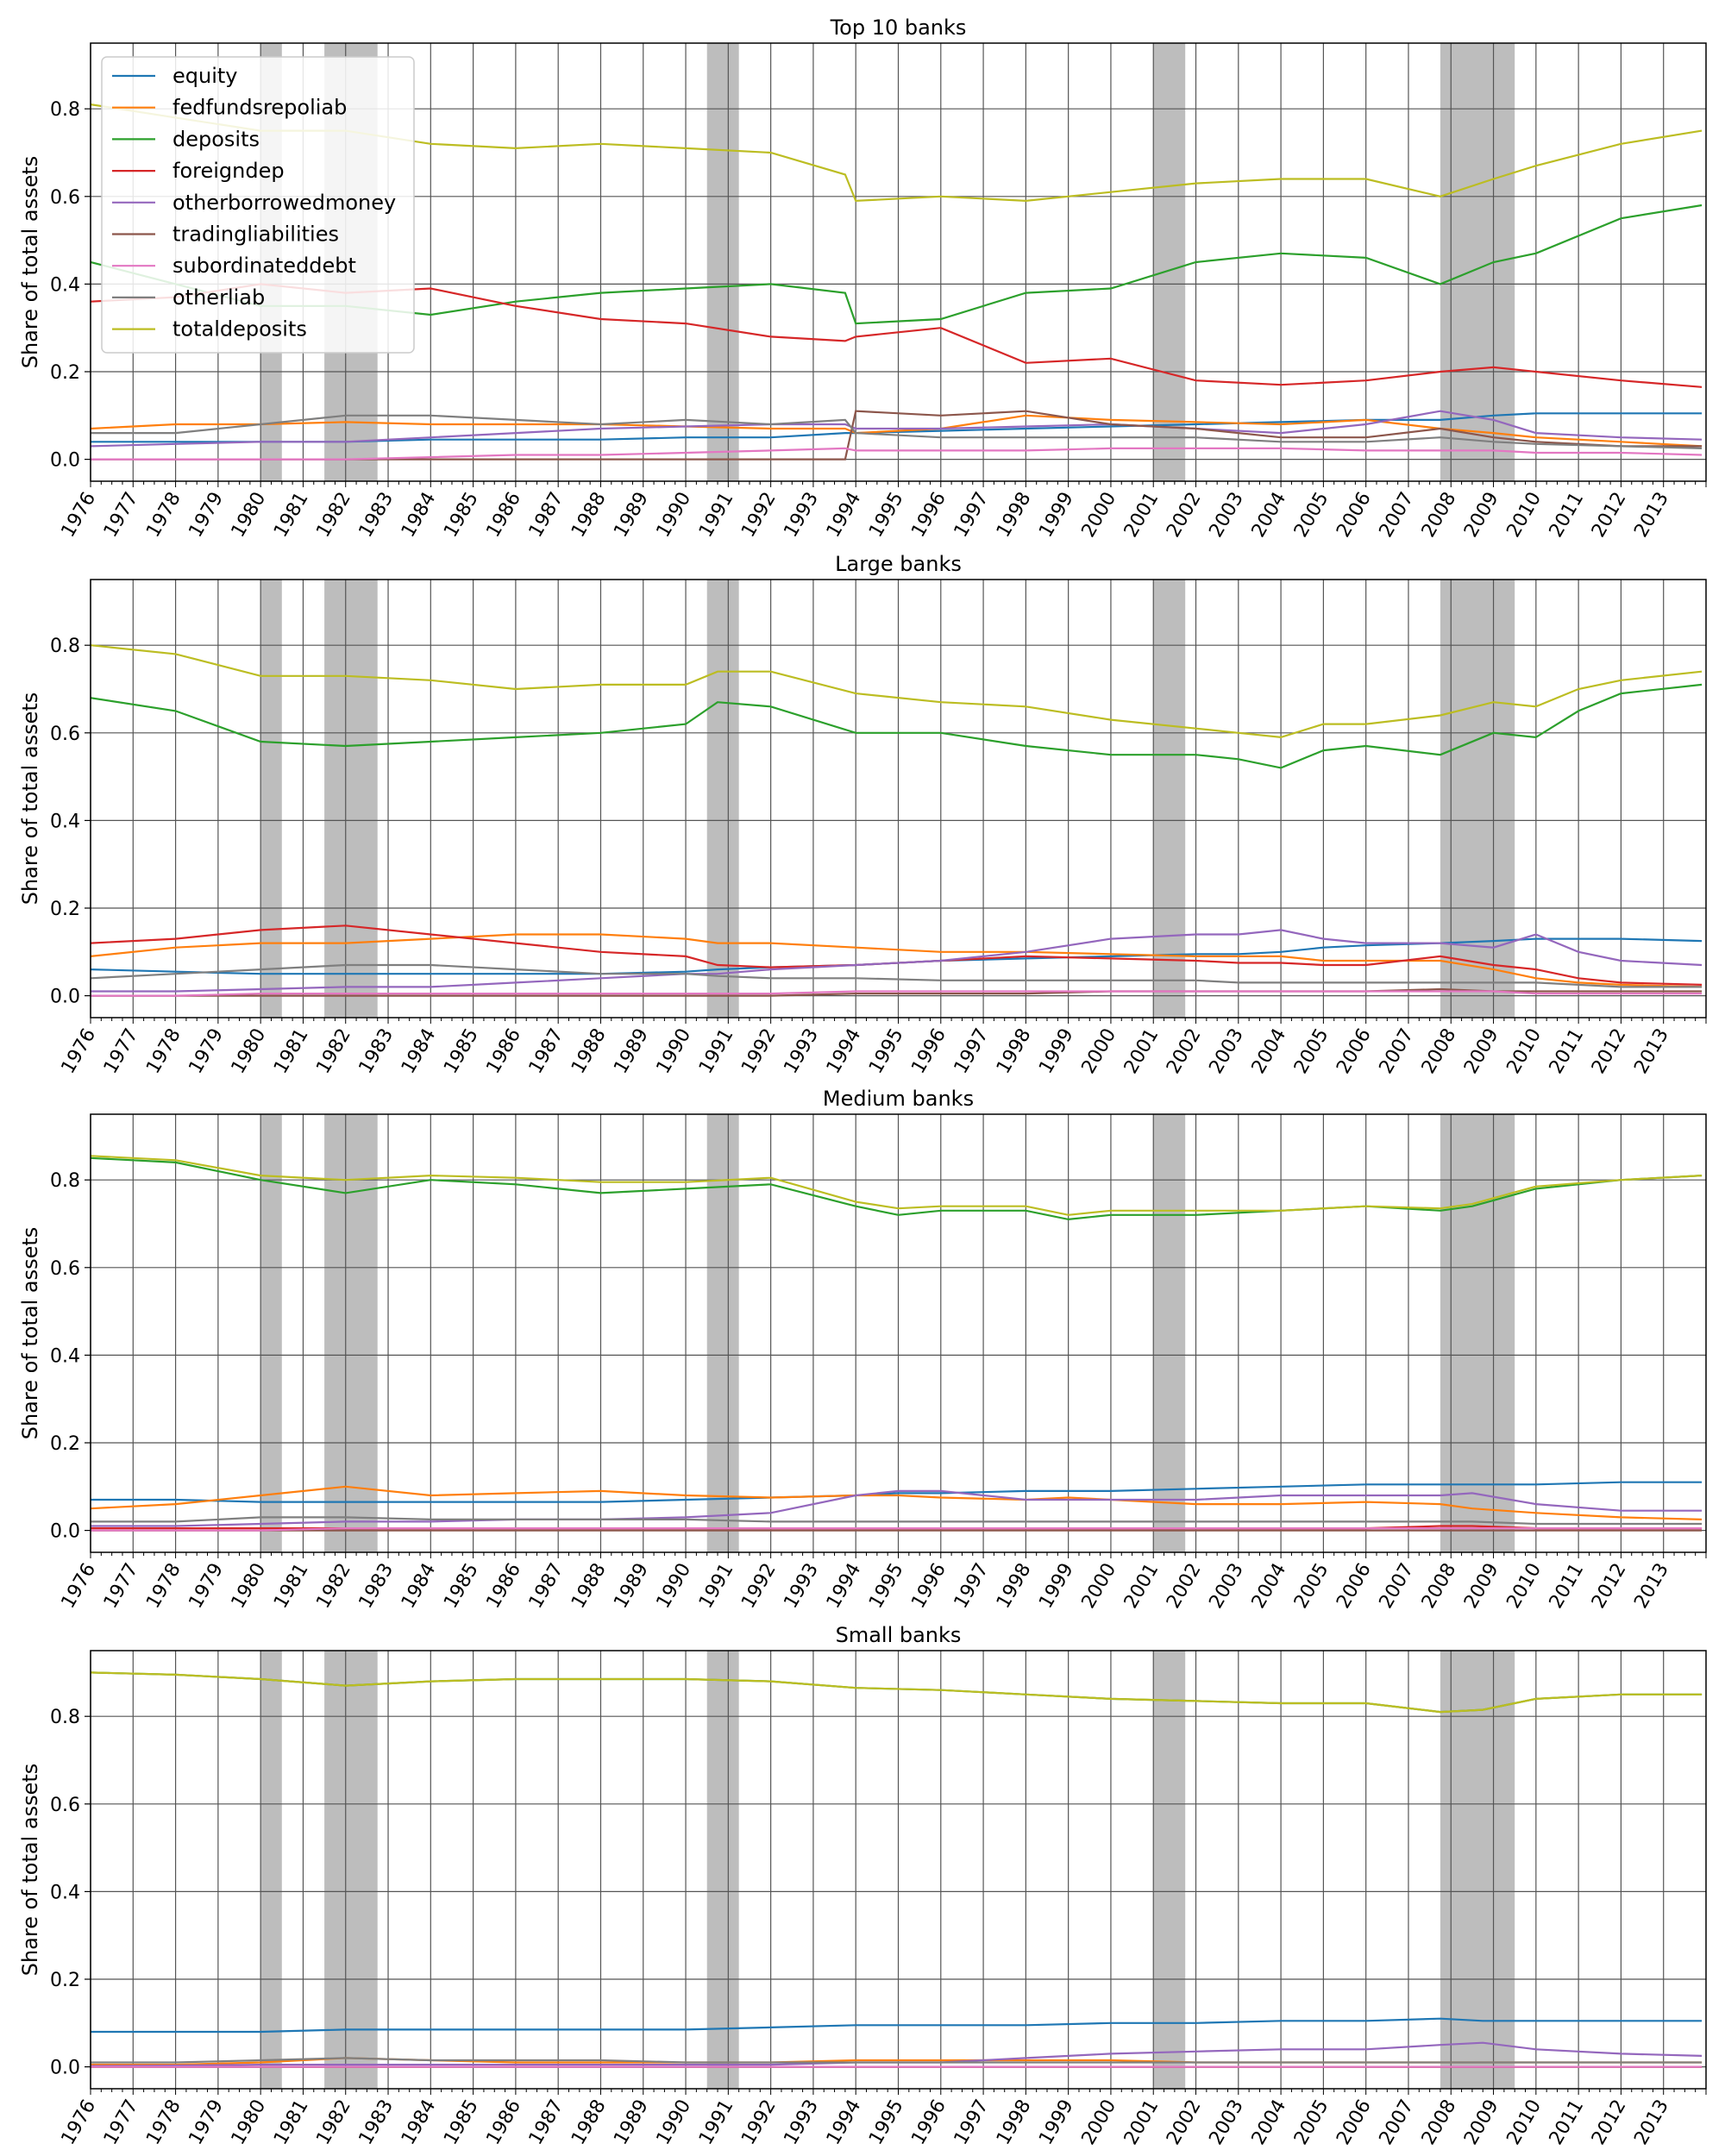 Image resolution: width=1725 pixels, height=2156 pixels. What do you see at coordinates (897, 1188) in the screenshot?
I see `series-line-deposits` at bounding box center [897, 1188].